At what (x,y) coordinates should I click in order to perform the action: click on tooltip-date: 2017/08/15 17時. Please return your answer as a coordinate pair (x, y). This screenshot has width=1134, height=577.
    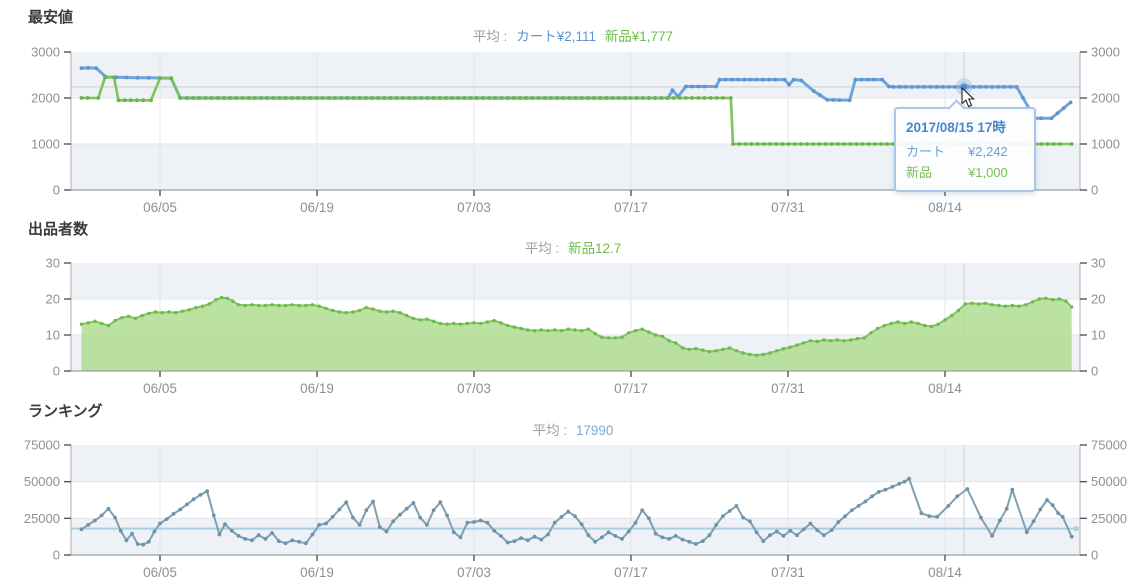
    Looking at the image, I should click on (956, 127).